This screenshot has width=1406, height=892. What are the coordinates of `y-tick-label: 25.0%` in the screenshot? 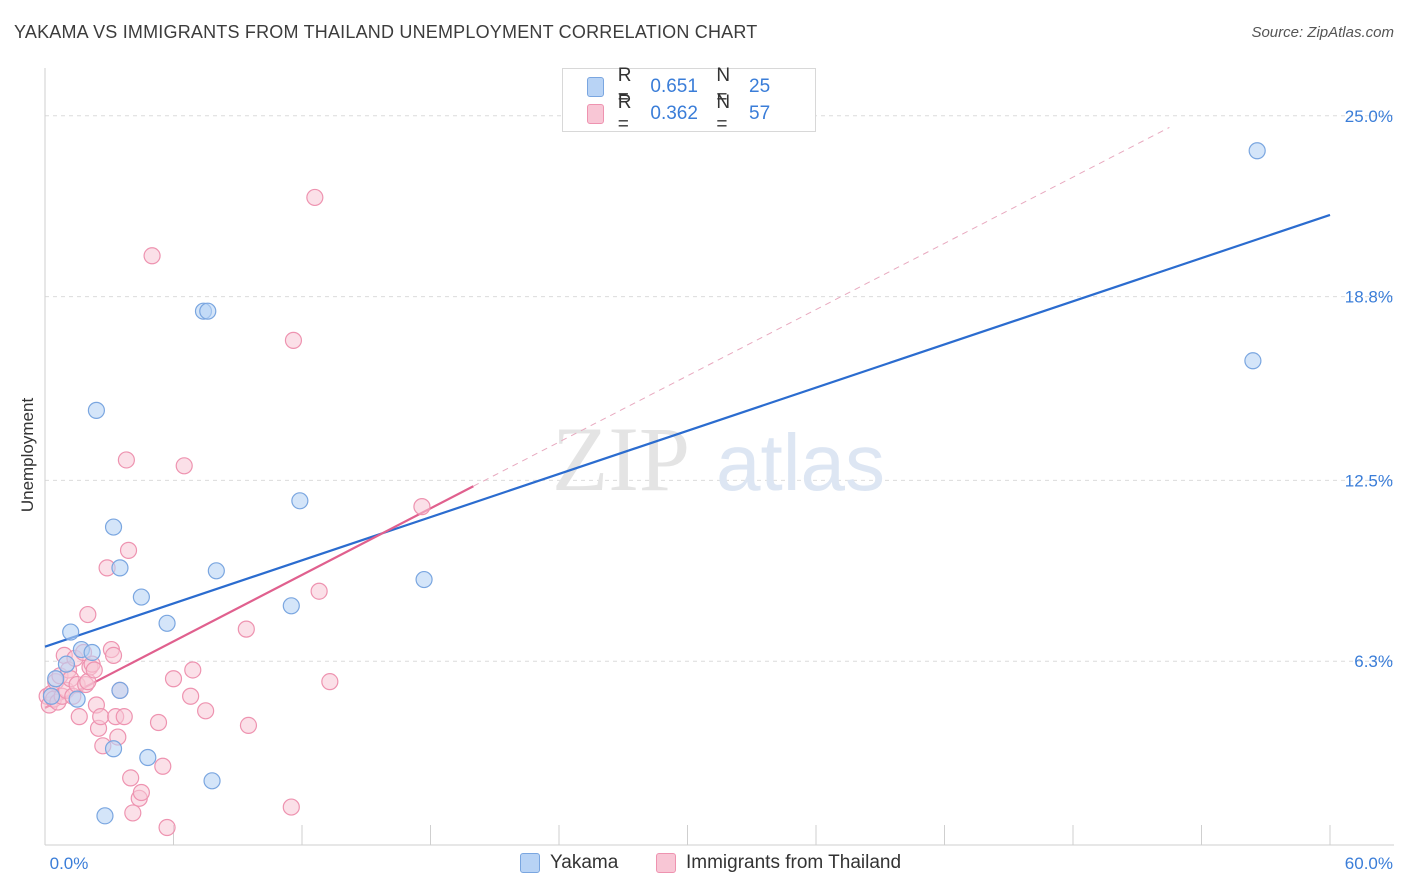 It's located at (1369, 116).